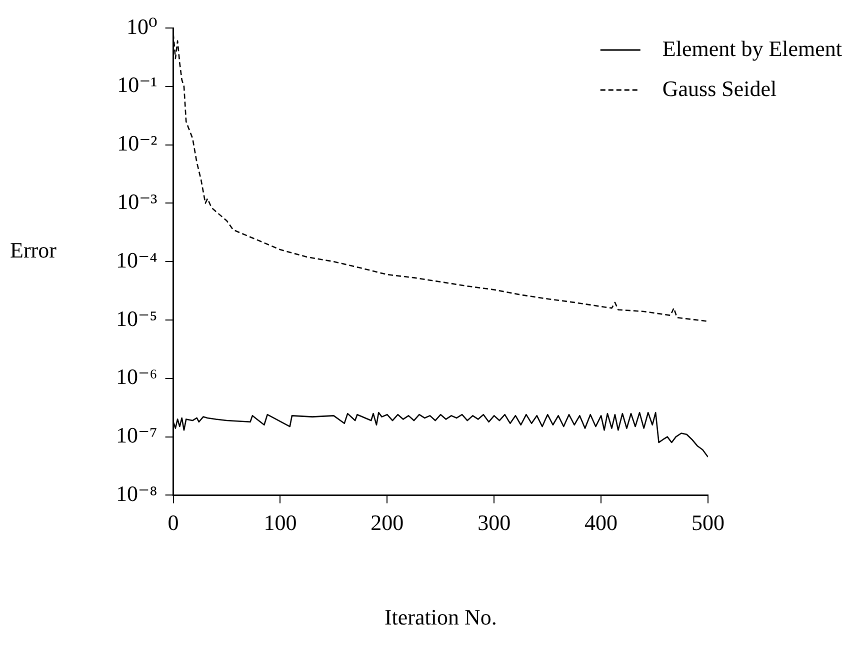 This screenshot has height=646, width=858. Describe the element at coordinates (494, 523) in the screenshot. I see `x-tick-label: 300` at that location.